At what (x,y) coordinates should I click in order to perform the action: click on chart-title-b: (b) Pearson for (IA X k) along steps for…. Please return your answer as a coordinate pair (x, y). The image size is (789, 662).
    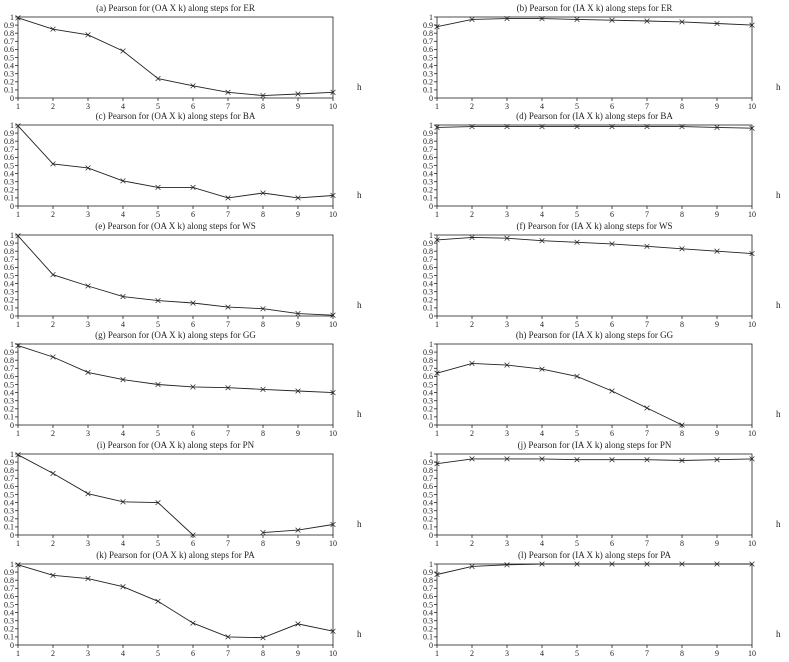
    Looking at the image, I should click on (595, 8).